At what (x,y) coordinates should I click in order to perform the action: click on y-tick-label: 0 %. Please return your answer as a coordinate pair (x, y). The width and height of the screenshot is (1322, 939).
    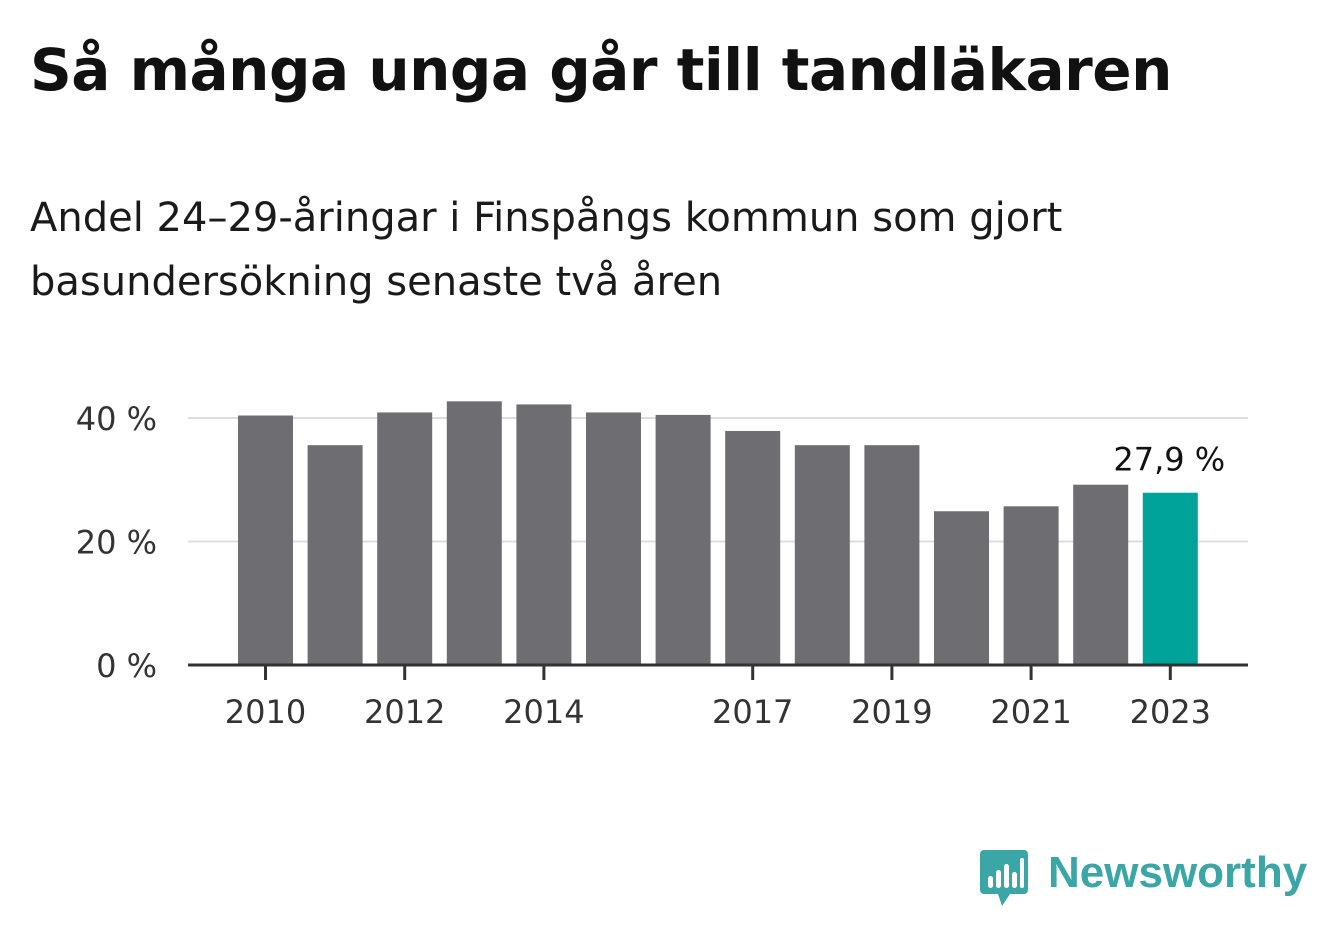
    Looking at the image, I should click on (126, 666).